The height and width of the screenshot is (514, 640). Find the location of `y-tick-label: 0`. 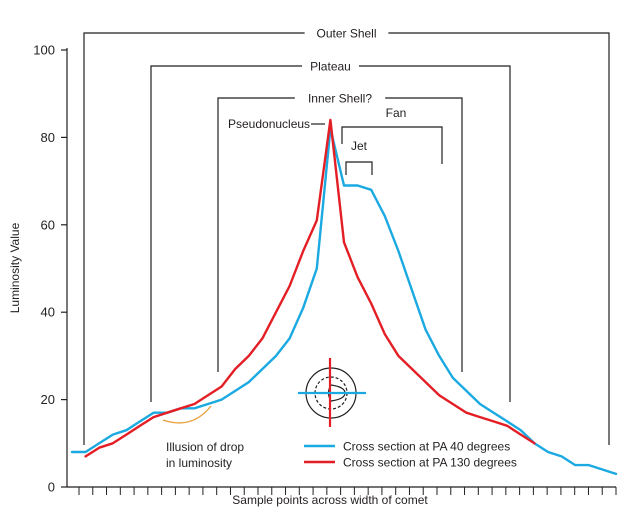

y-tick-label: 0 is located at coordinates (51, 487).